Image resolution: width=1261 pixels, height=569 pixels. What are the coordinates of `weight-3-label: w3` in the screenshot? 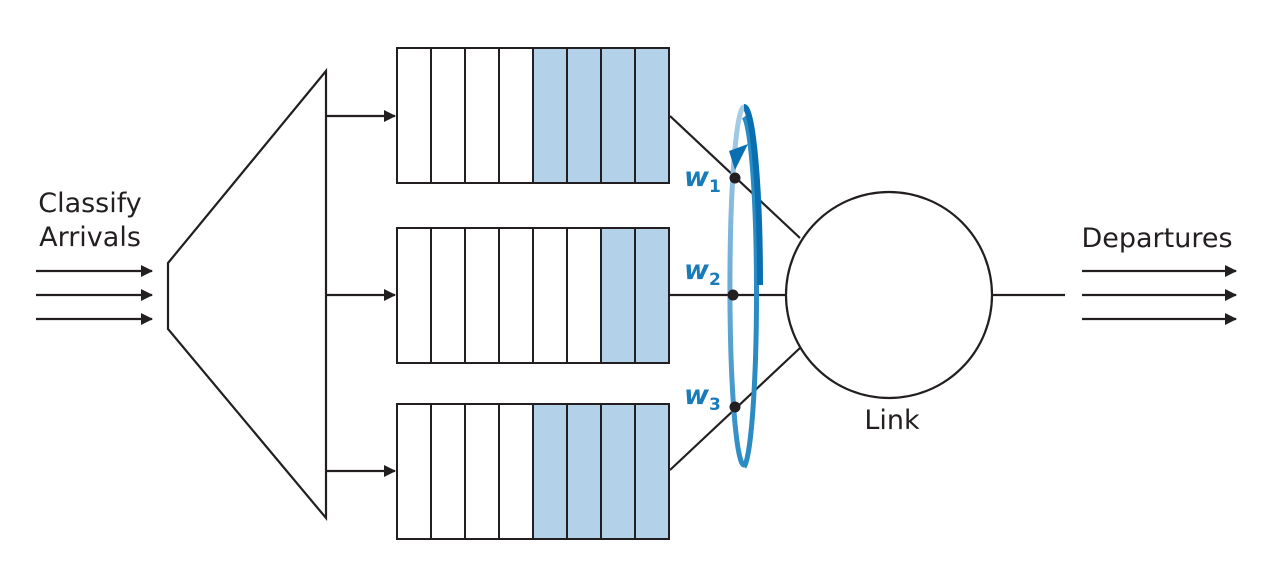 It's located at (702, 397).